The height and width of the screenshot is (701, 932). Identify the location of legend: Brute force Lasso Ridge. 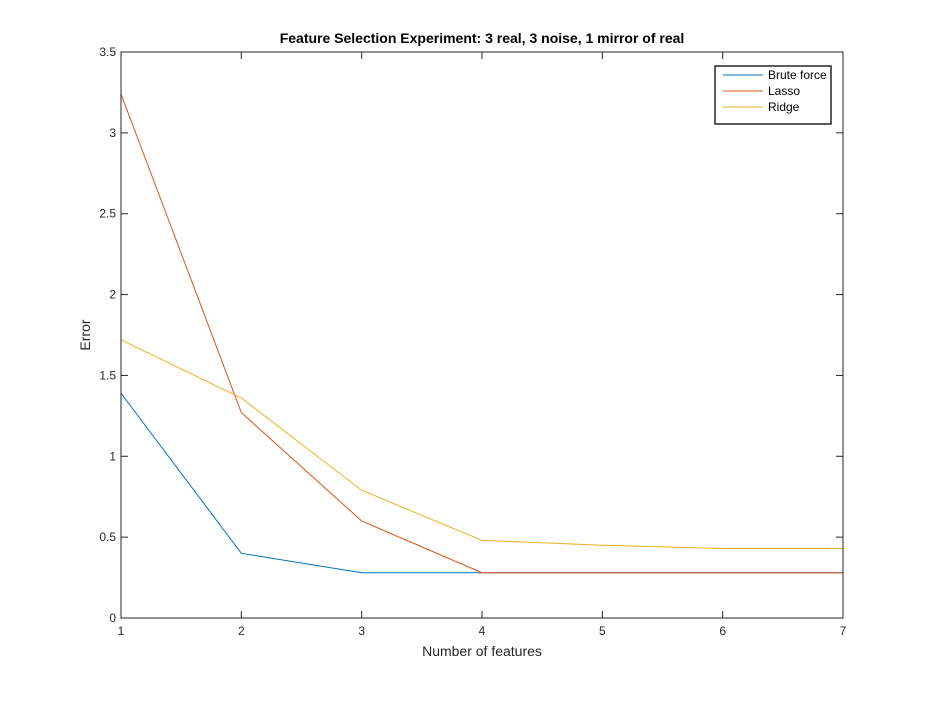
(773, 95).